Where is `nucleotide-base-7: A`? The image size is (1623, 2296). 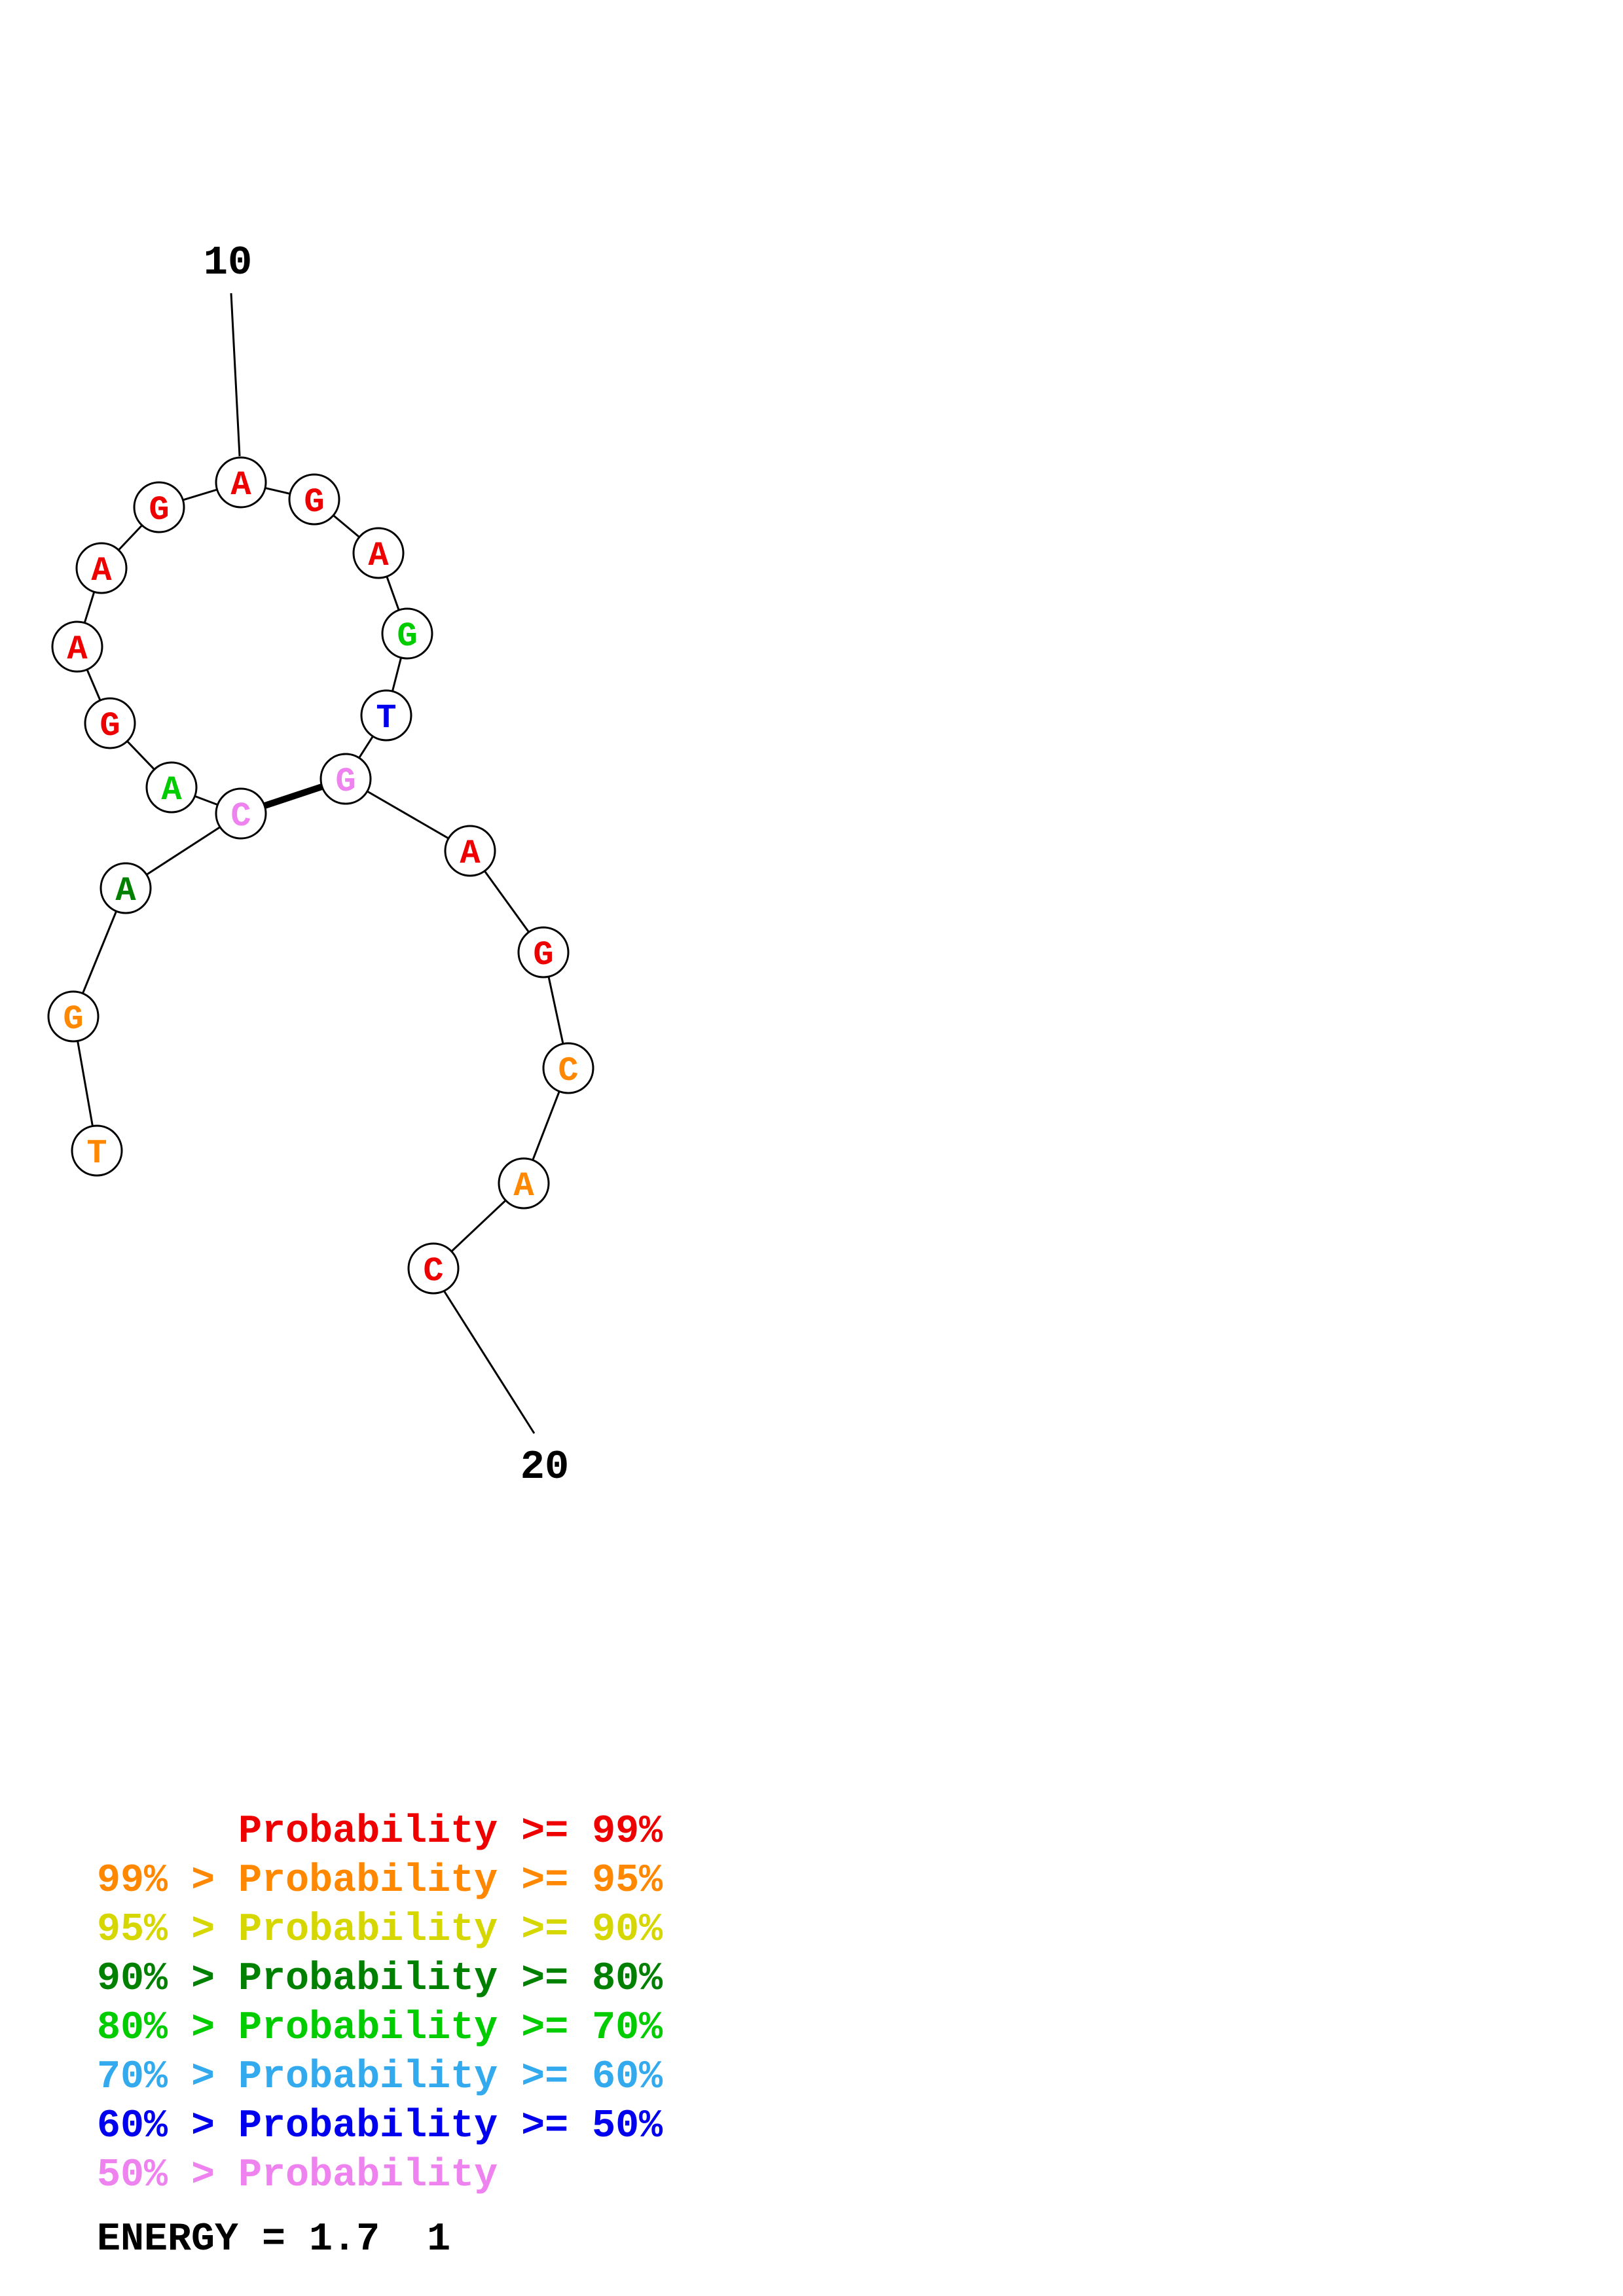 nucleotide-base-7: A is located at coordinates (77, 649).